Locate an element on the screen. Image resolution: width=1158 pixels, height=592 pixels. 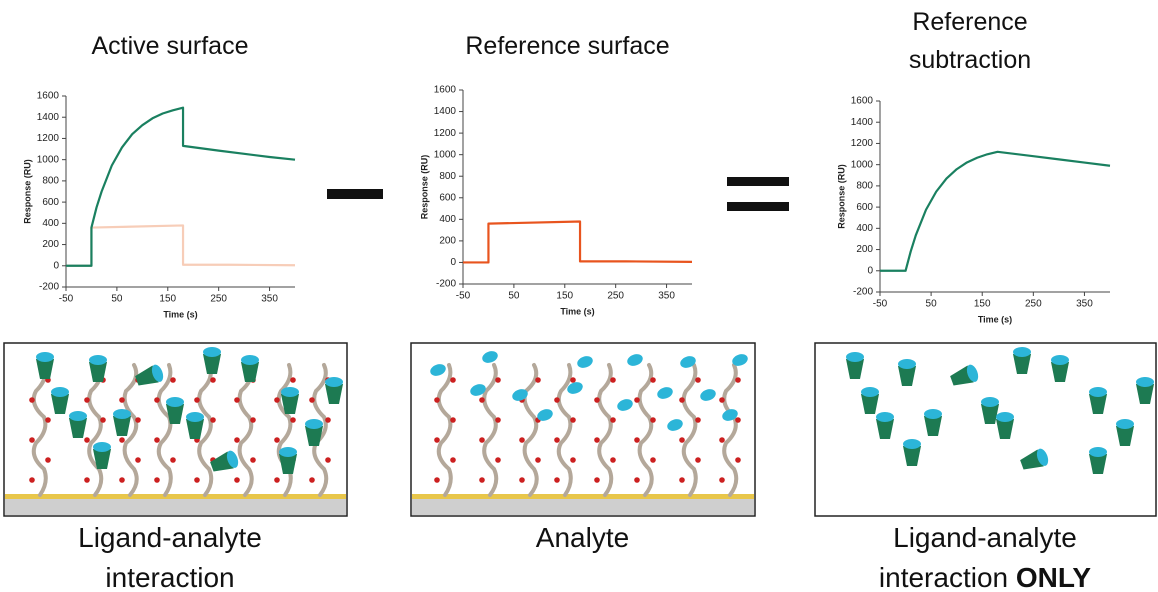
y-tick-label: 1200 is located at coordinates (48, 138).